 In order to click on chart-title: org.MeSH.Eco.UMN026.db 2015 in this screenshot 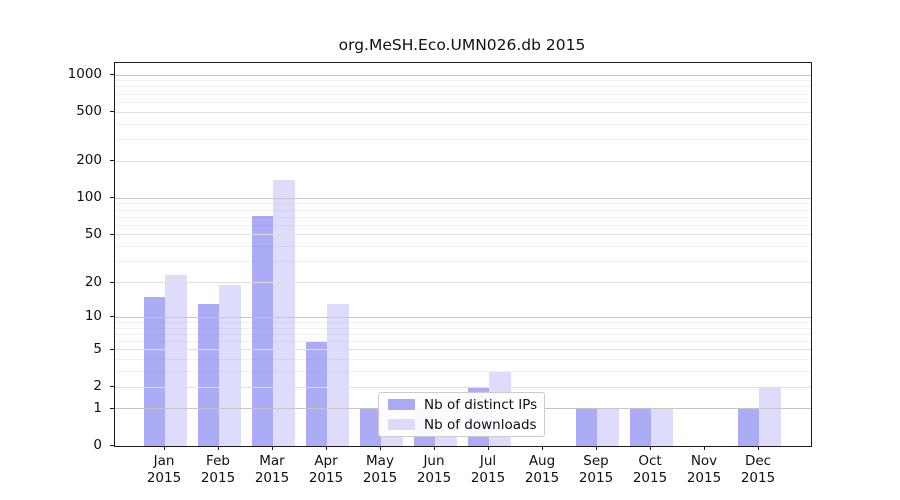, I will do `click(462, 45)`.